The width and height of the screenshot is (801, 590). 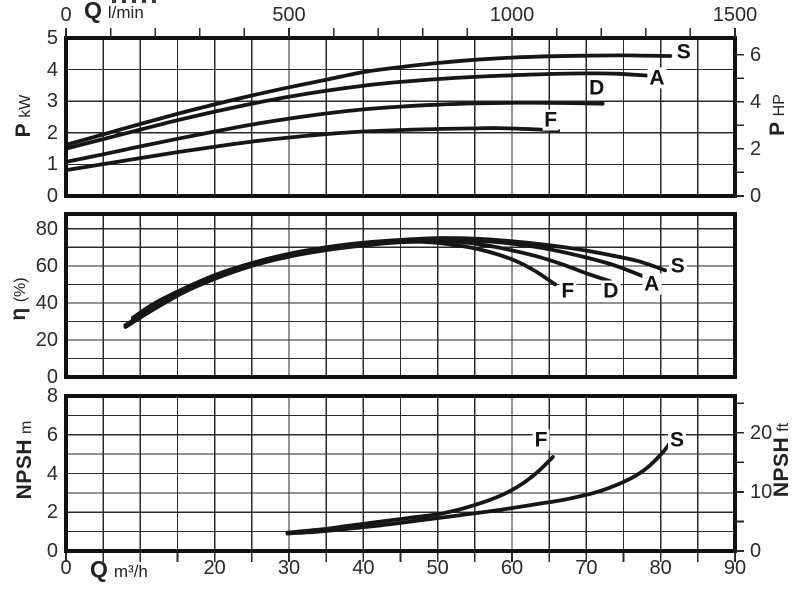 What do you see at coordinates (52, 551) in the screenshot?
I see `npsh-ytick-label: 0` at bounding box center [52, 551].